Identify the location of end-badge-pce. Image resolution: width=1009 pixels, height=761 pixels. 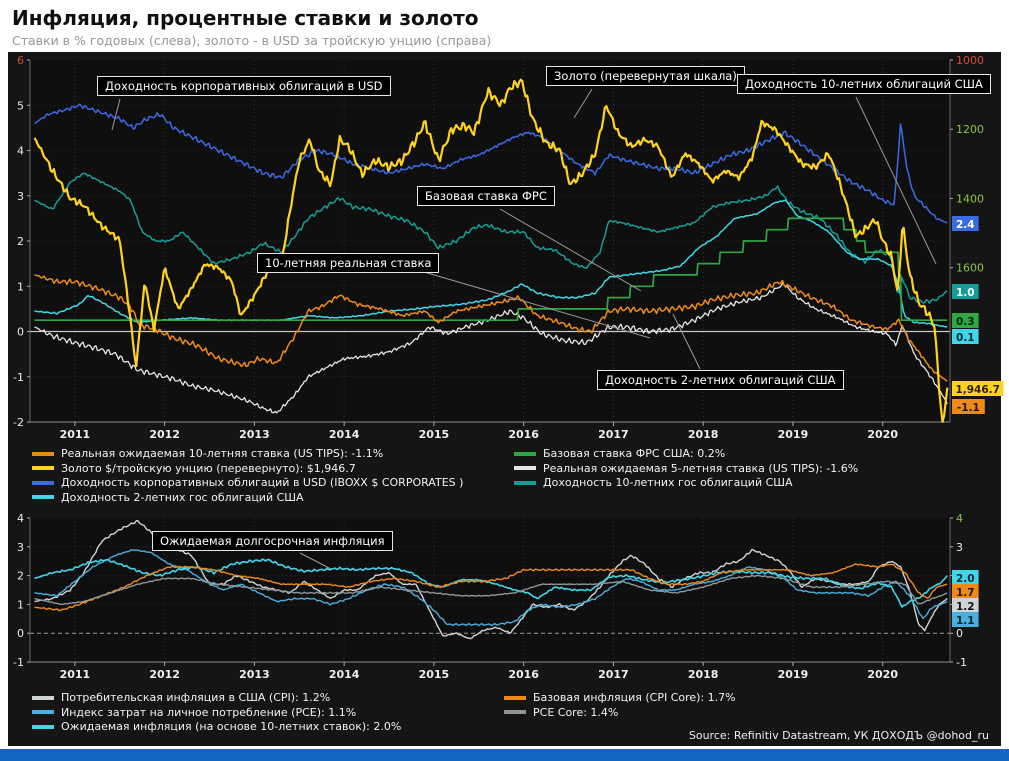
(965, 619).